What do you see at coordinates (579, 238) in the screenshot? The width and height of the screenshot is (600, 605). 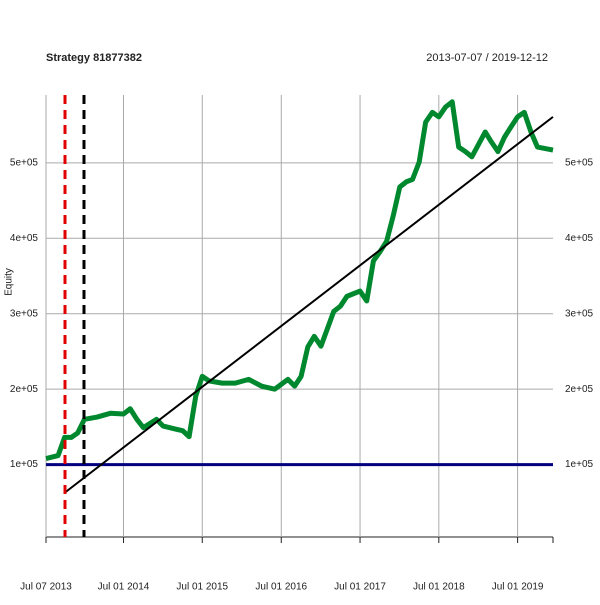 I see `y-tick-label-right: 4e+05` at bounding box center [579, 238].